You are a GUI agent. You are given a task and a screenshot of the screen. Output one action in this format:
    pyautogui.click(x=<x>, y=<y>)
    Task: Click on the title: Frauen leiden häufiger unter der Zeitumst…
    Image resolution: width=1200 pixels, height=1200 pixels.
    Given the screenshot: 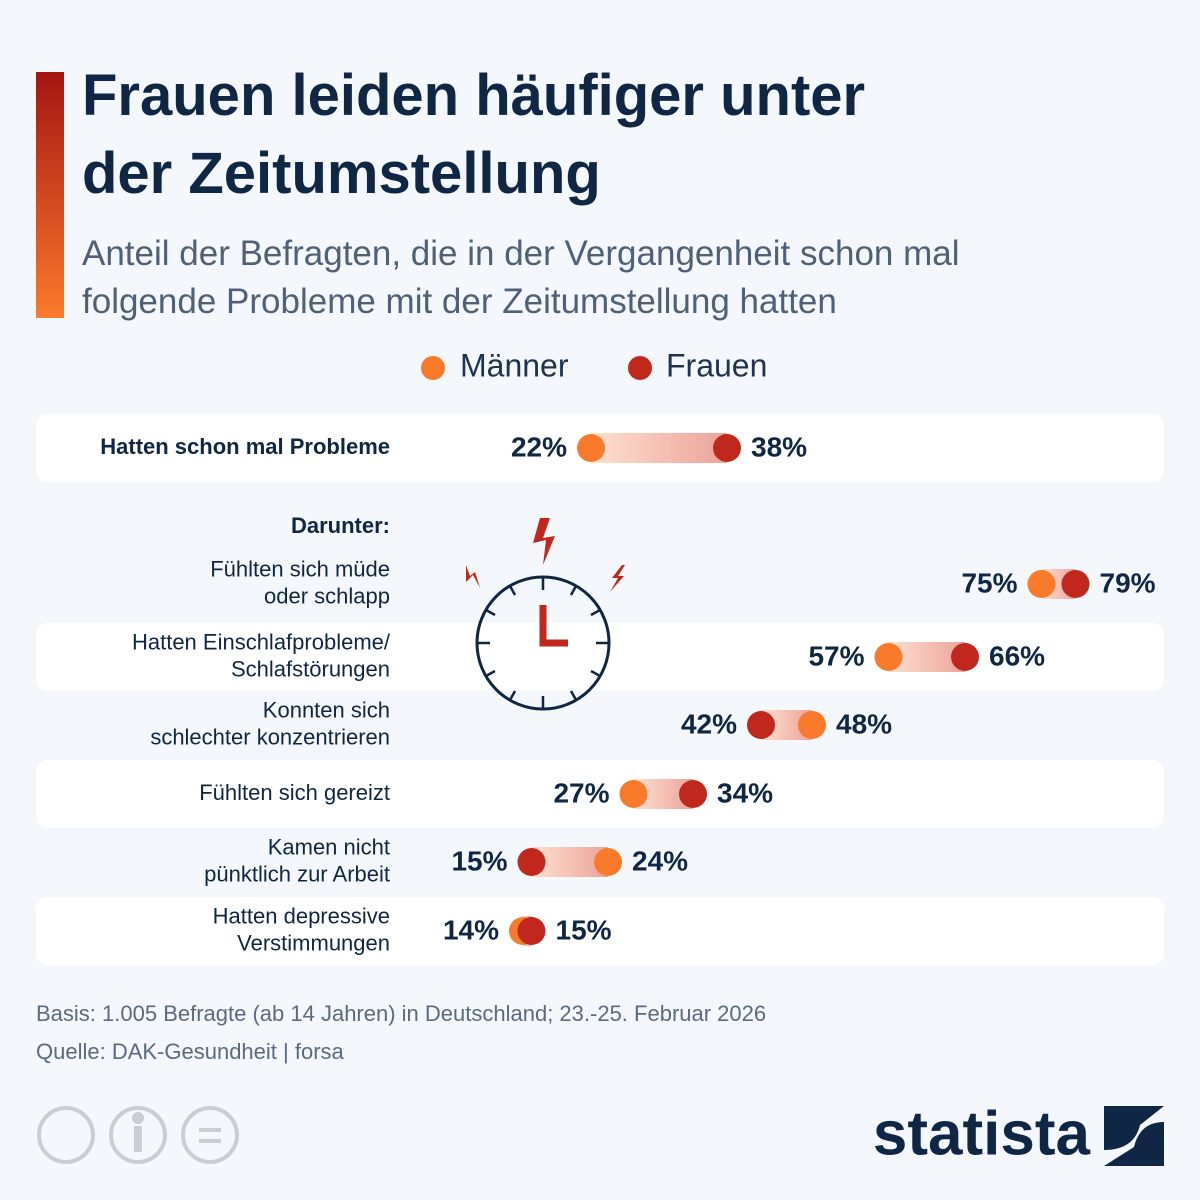 What is the action you would take?
    pyautogui.click(x=473, y=134)
    